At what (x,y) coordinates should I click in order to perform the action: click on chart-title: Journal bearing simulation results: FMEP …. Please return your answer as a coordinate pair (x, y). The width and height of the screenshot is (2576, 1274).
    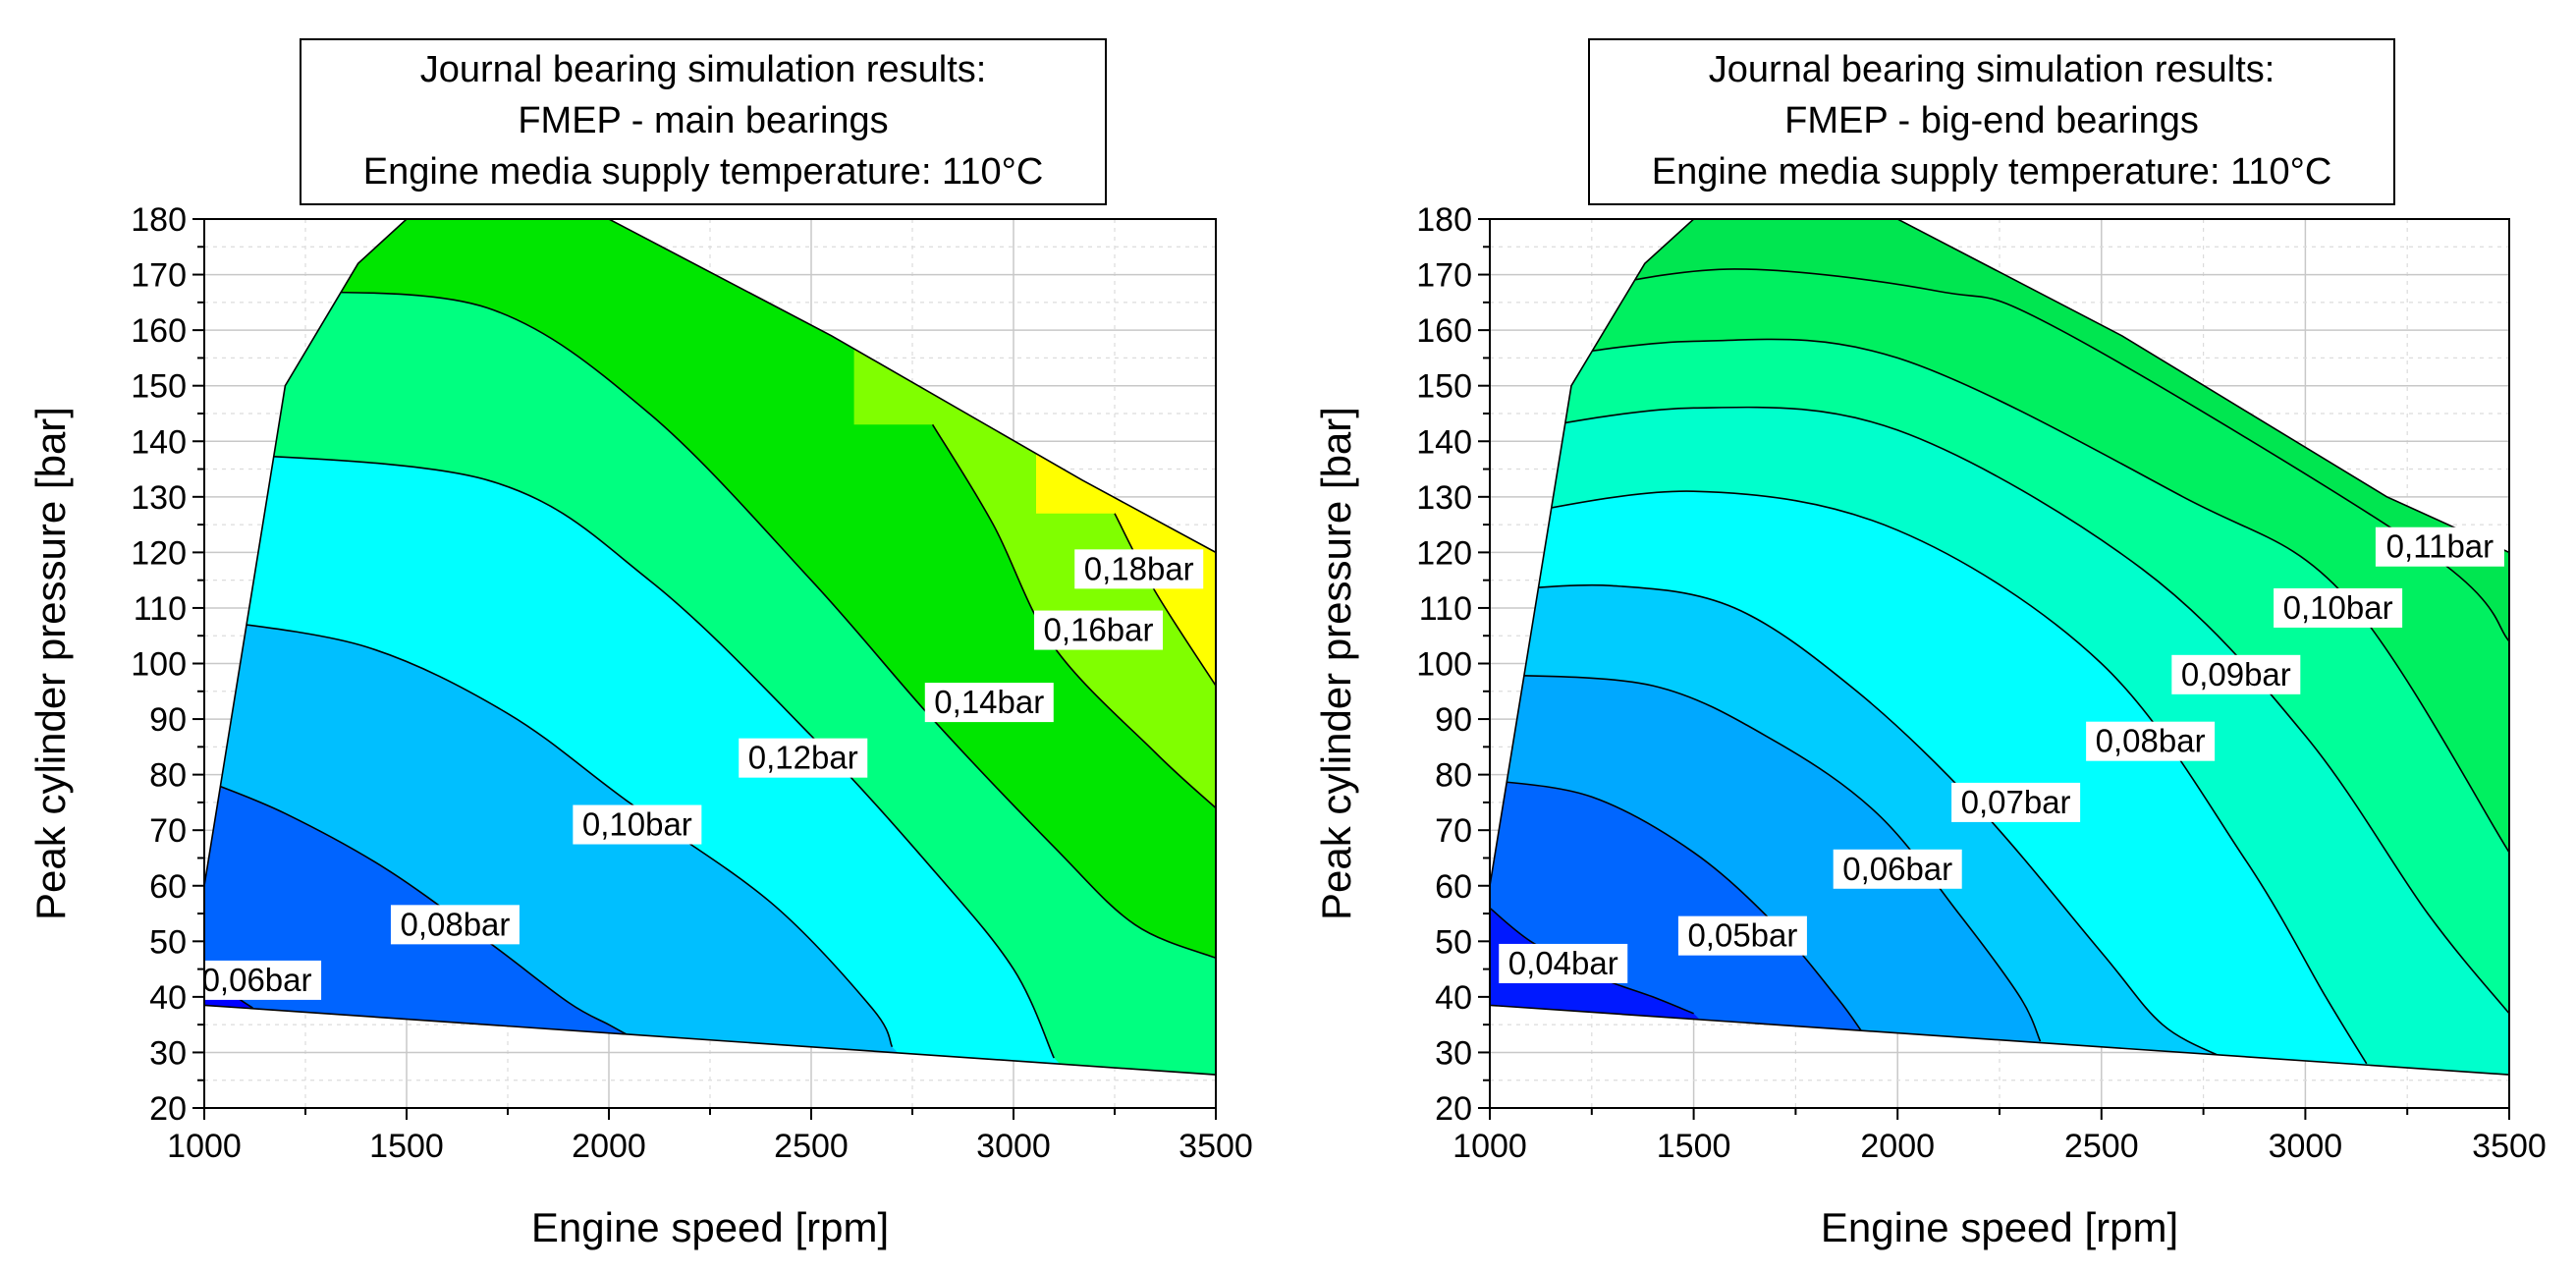
    Looking at the image, I should click on (1991, 121).